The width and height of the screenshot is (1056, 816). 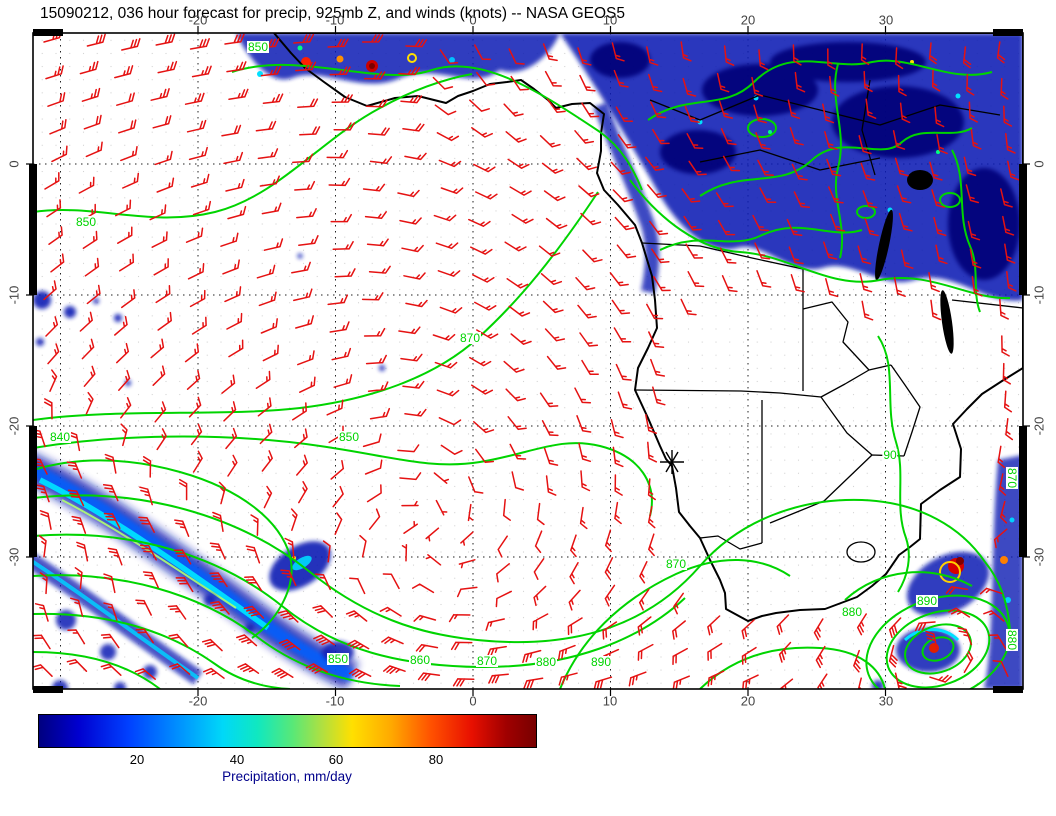 What do you see at coordinates (14, 295) in the screenshot?
I see `axis-tick-left: -10` at bounding box center [14, 295].